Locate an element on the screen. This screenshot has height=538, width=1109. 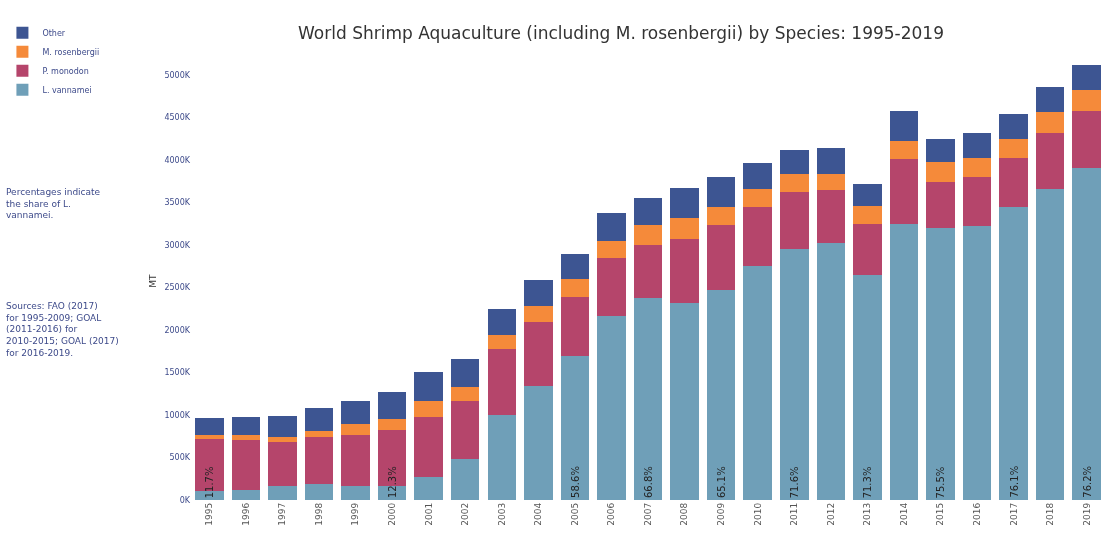
legend-label: M. rosenbergii is located at coordinates (71, 52).